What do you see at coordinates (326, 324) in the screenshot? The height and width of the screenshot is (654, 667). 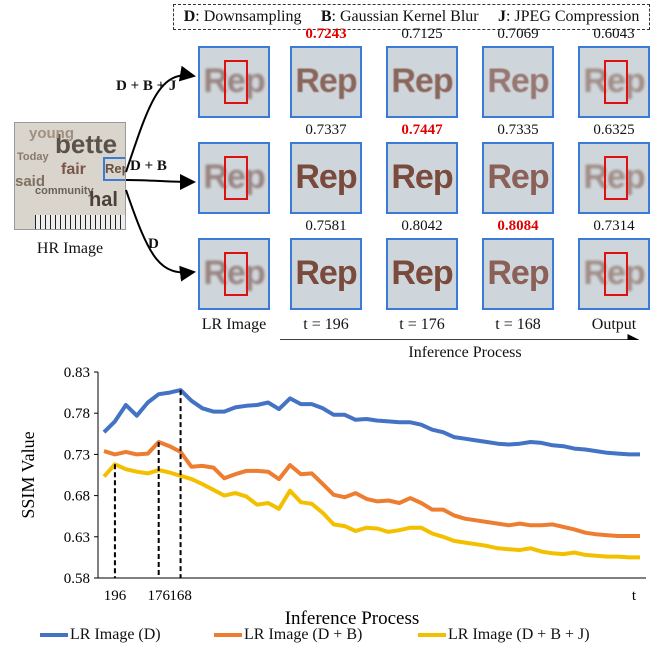 I see `col-label-t196: t = 196` at bounding box center [326, 324].